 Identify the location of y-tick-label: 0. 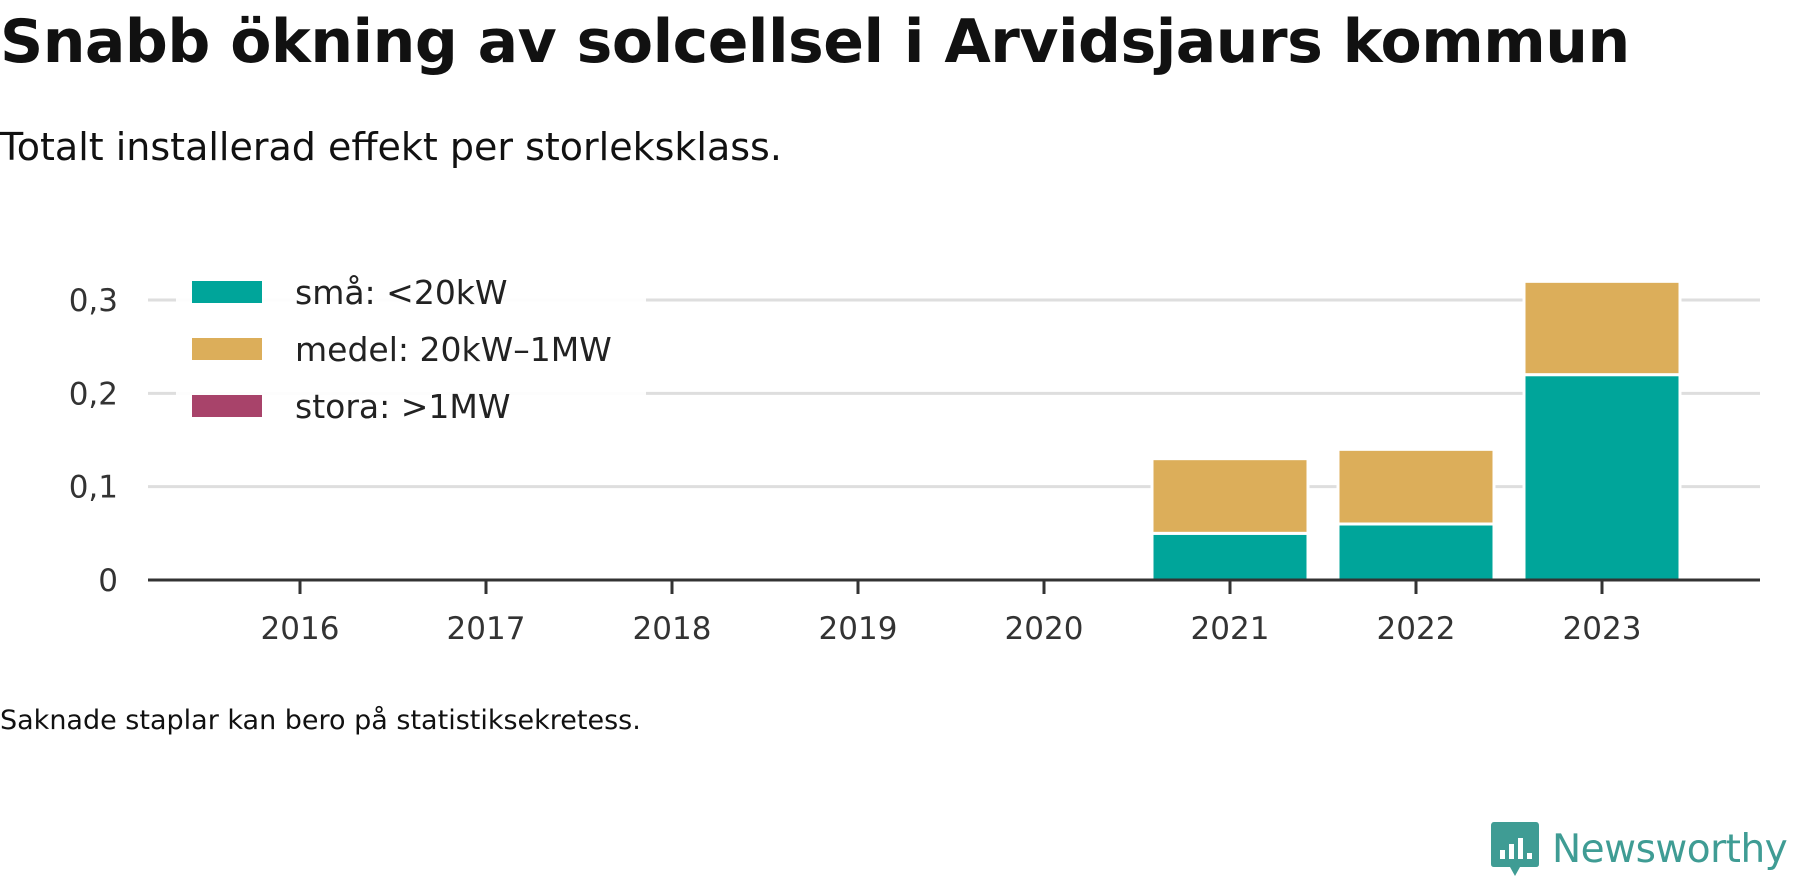
(108, 581).